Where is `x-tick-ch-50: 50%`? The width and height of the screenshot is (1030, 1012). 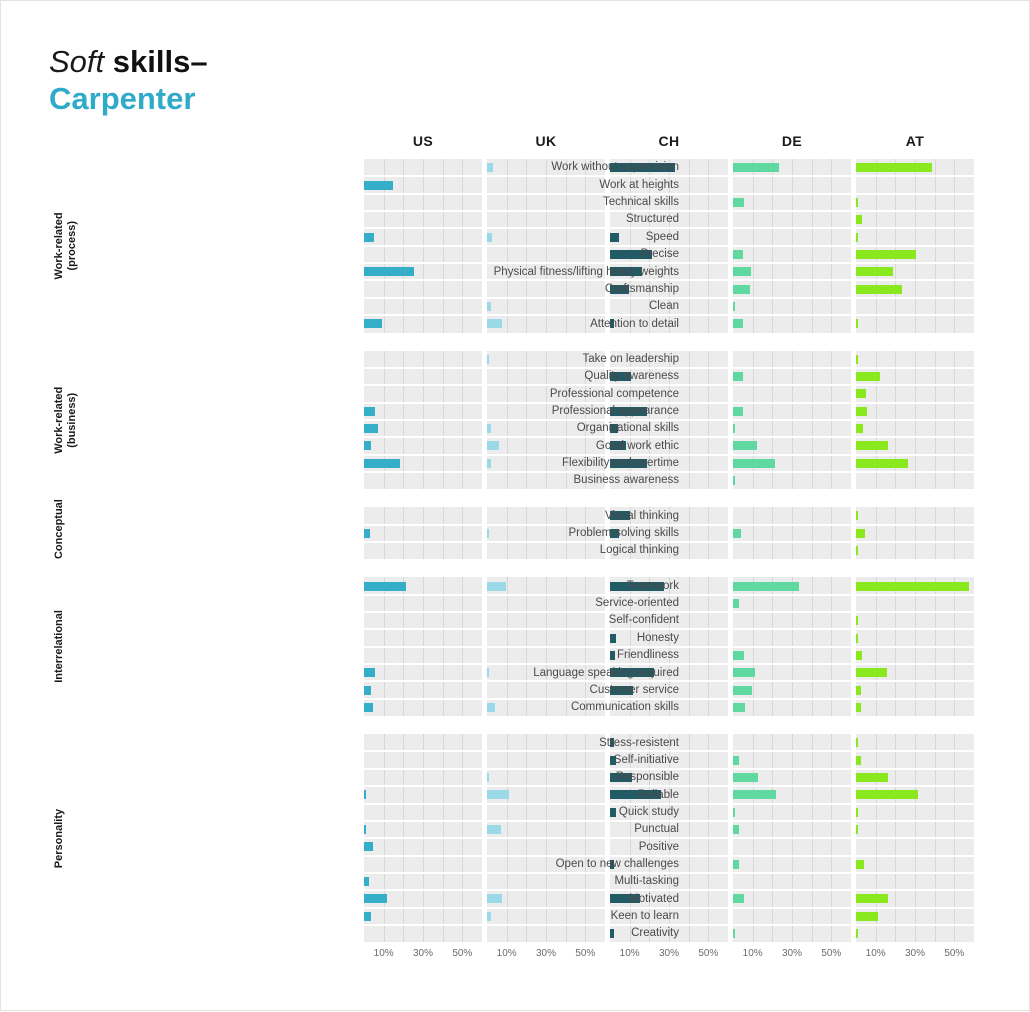 x-tick-ch-50: 50% is located at coordinates (708, 954).